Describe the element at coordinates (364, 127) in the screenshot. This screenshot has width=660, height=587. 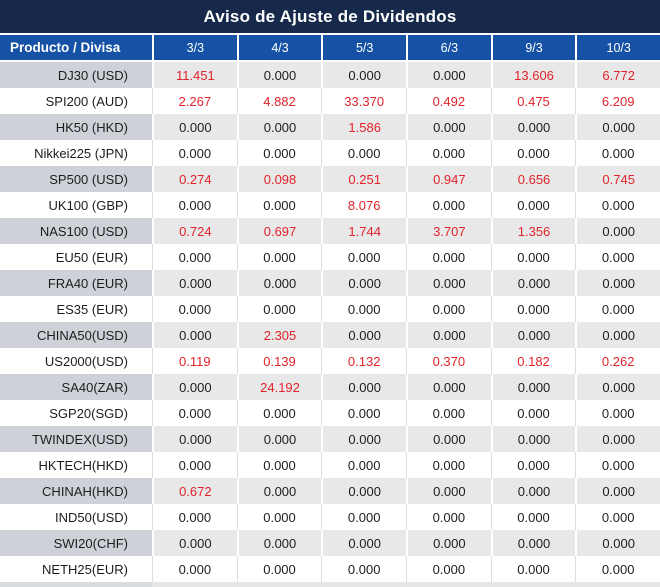
I see `value-cell: 1.586` at that location.